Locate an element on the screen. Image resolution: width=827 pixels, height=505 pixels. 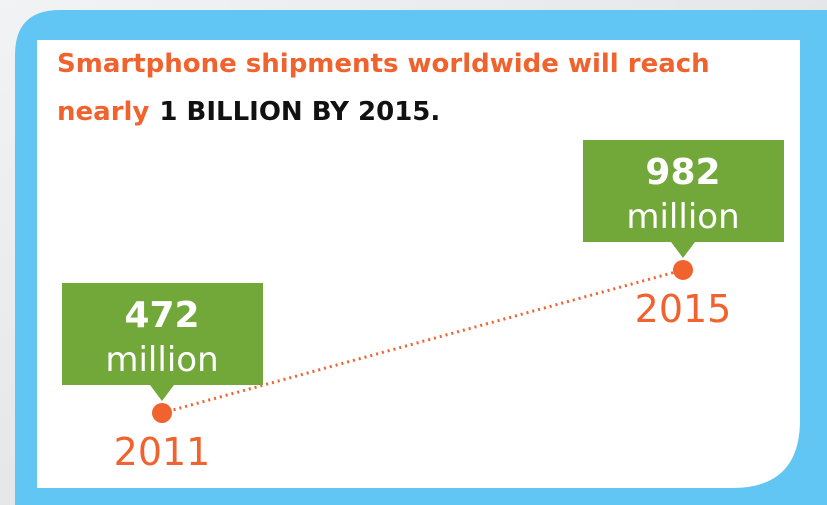
value-label: 472 is located at coordinates (161, 315).